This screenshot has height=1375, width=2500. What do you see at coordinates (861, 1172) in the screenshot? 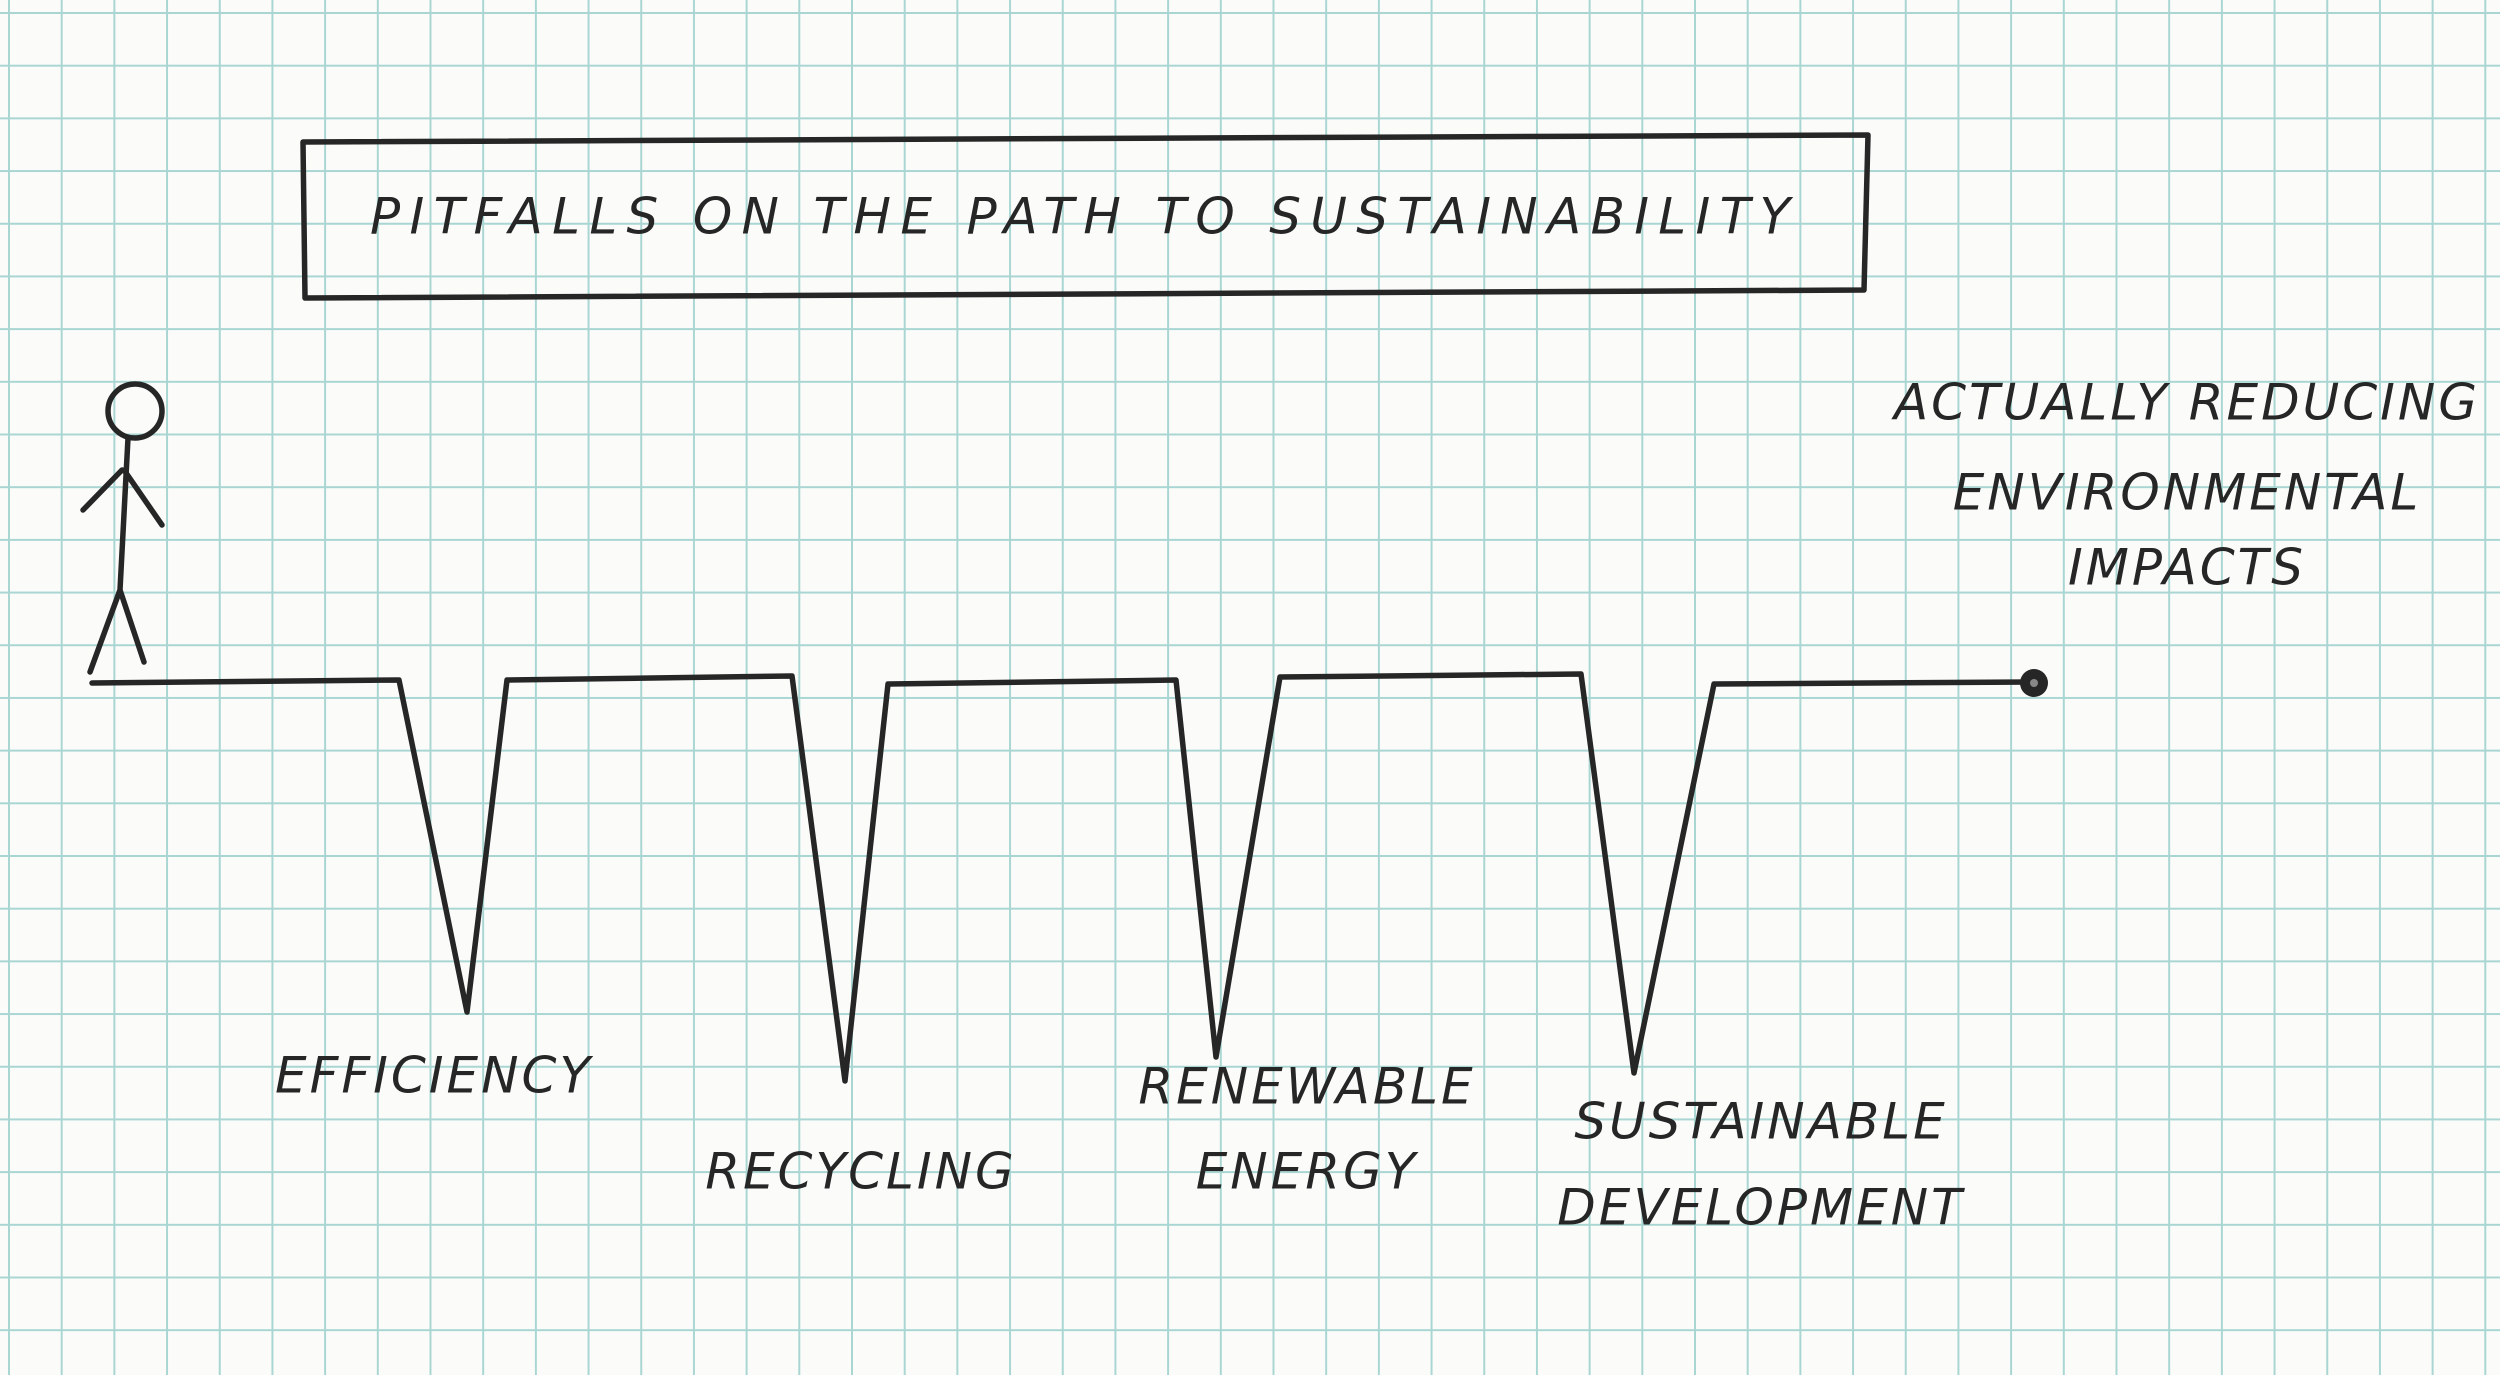
I see `pitfall-label: RECYCLING` at bounding box center [861, 1172].